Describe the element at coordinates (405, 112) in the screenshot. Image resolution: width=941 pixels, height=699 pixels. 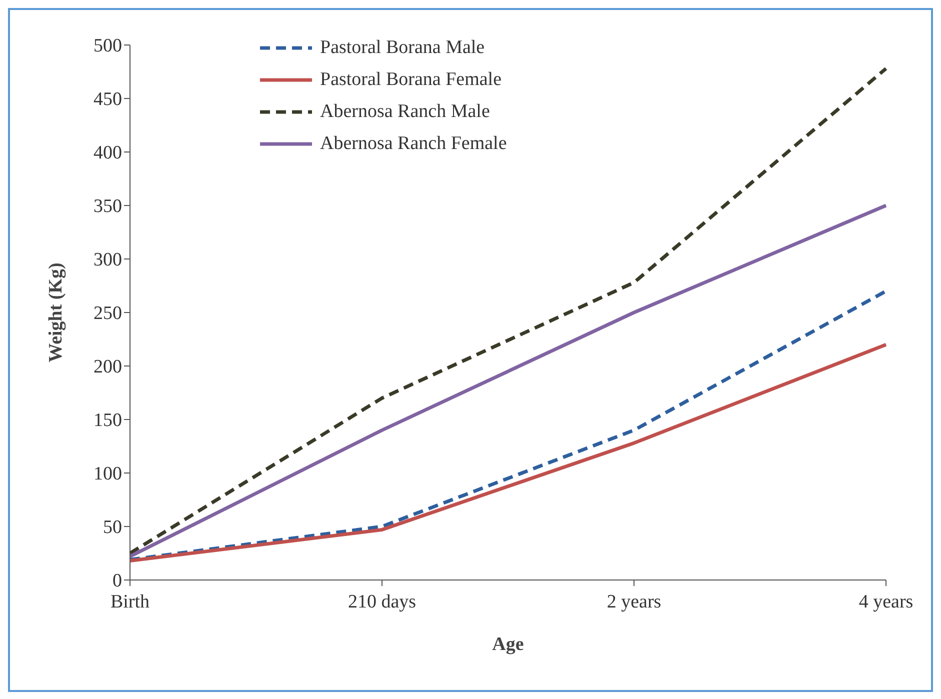
I see `legend-label: Abernosa Ranch Male` at that location.